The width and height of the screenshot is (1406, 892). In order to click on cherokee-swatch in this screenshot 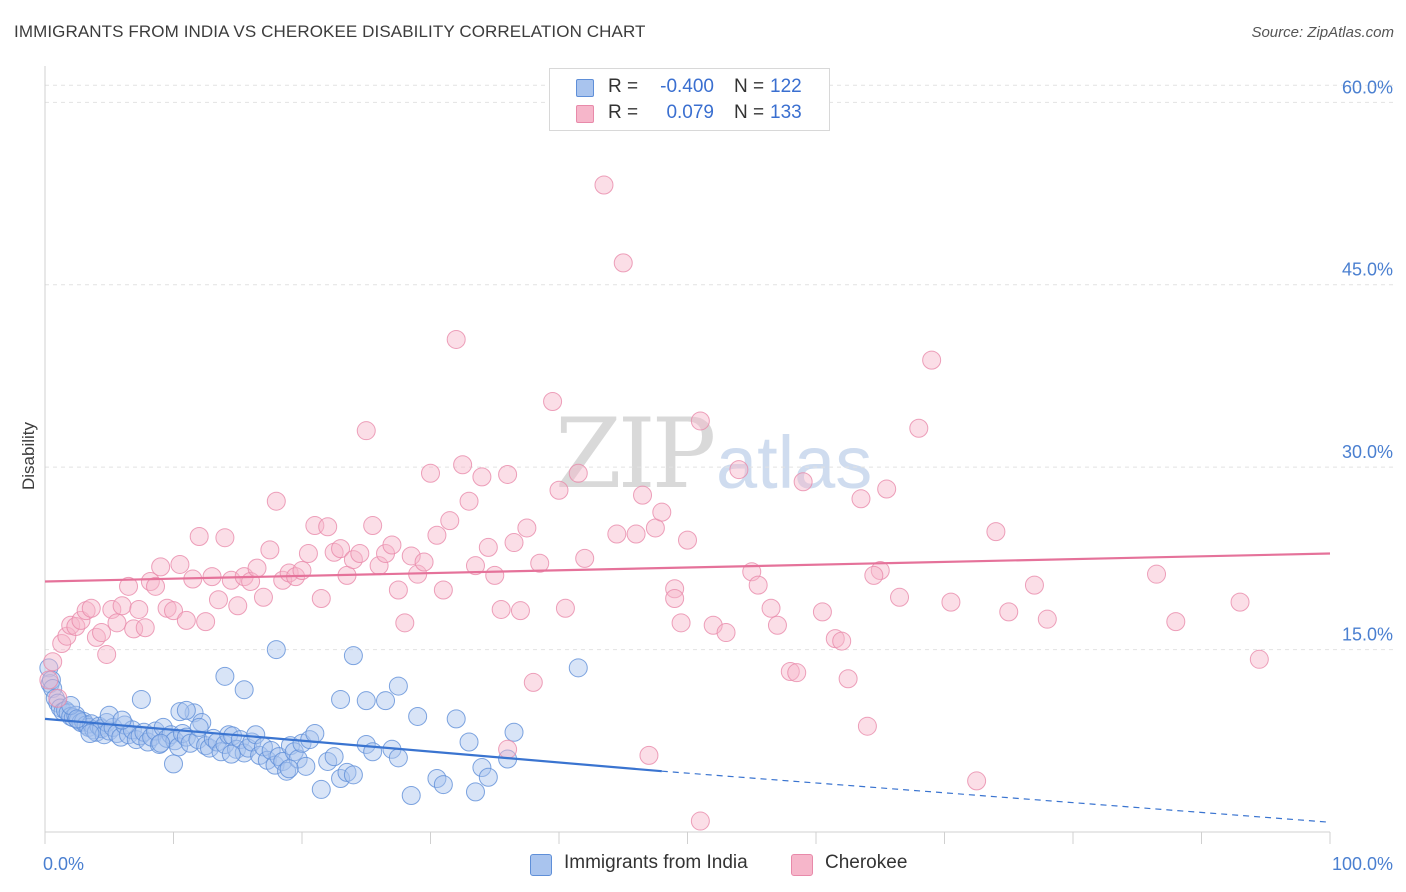, I will do `click(585, 114)`.